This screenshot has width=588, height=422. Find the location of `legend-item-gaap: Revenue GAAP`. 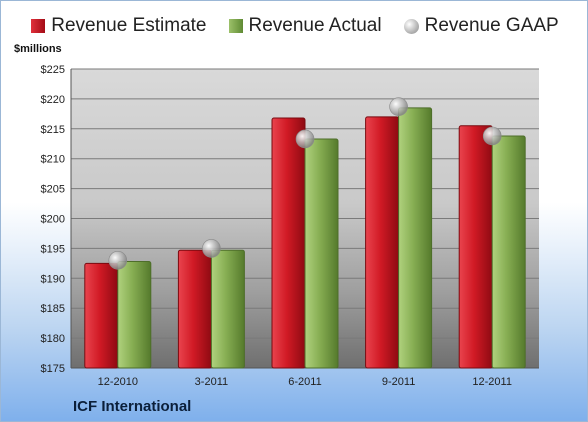

legend-item-gaap: Revenue GAAP is located at coordinates (481, 26).